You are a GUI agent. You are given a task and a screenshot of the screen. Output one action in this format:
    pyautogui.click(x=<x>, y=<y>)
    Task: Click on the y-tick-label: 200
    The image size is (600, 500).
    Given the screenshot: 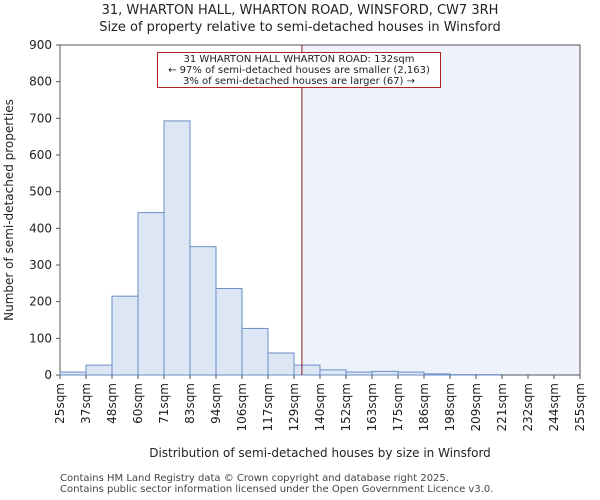 What is the action you would take?
    pyautogui.click(x=40, y=302)
    